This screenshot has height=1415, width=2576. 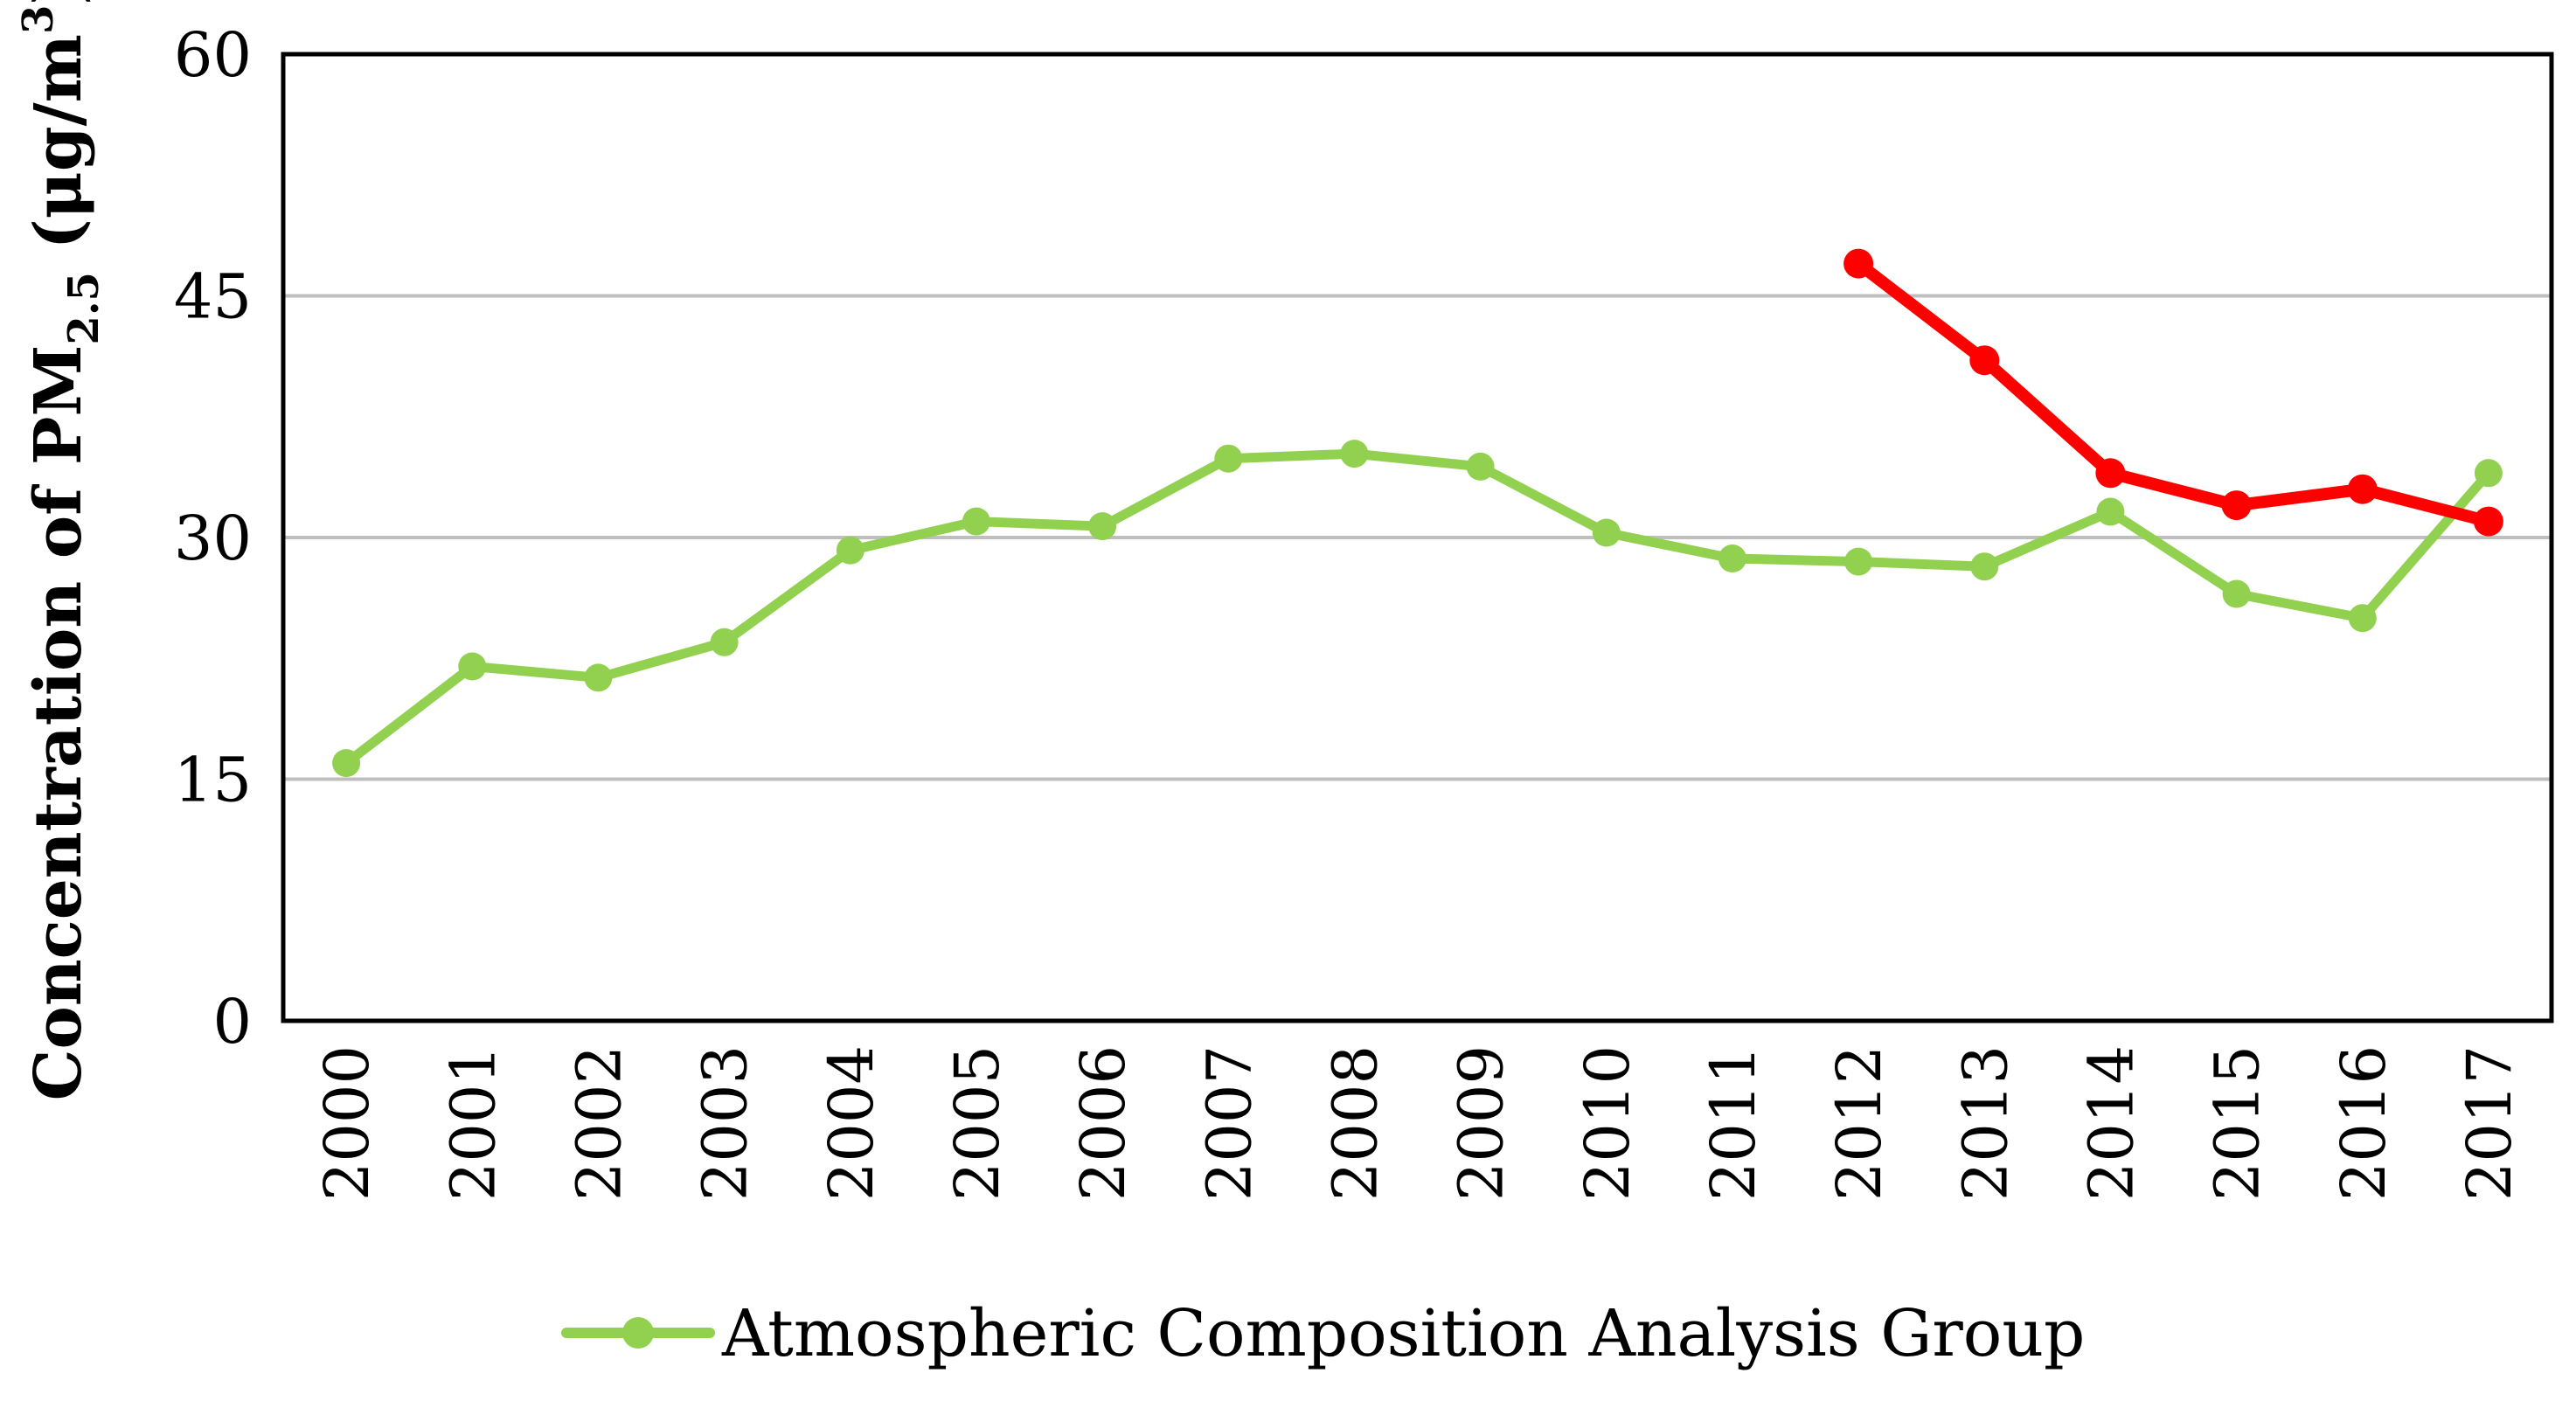 I want to click on y-tick-label: 45, so click(x=213, y=297).